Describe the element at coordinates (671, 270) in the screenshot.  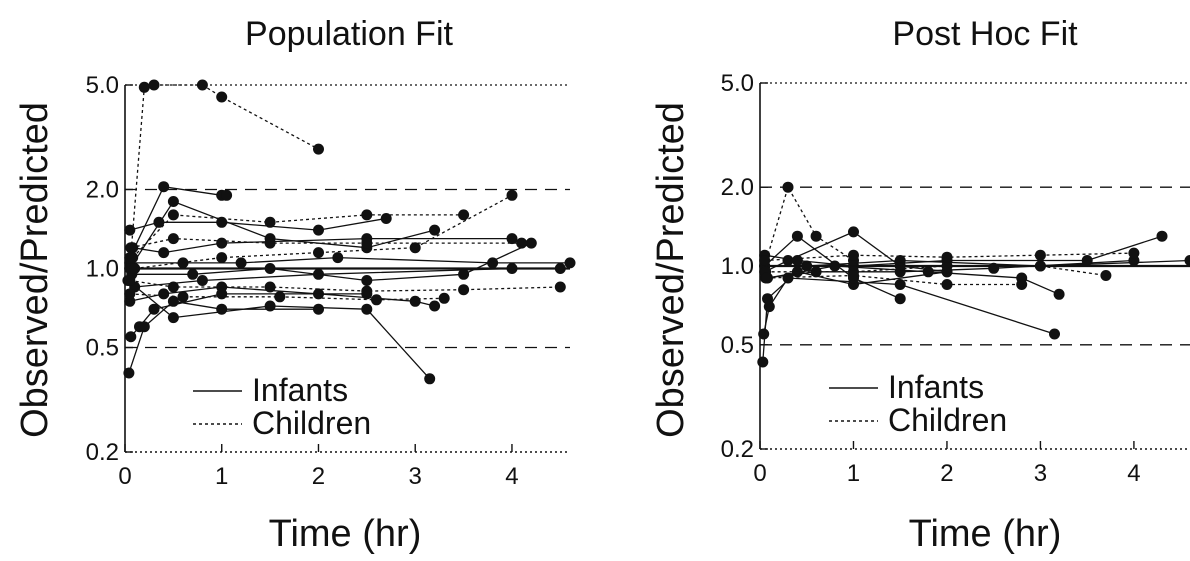
I see `y-axis-label: Observed/Predicted` at that location.